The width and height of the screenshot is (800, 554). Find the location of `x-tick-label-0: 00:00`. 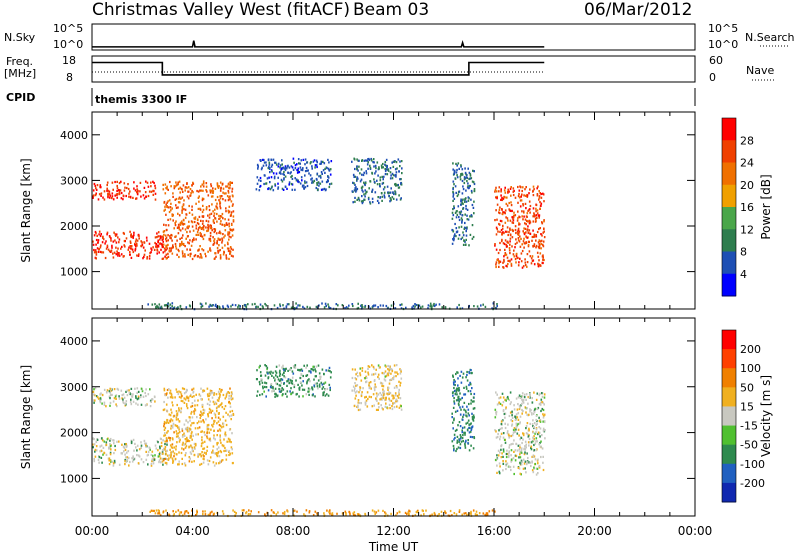

x-tick-label-0: 00:00 is located at coordinates (92, 531).